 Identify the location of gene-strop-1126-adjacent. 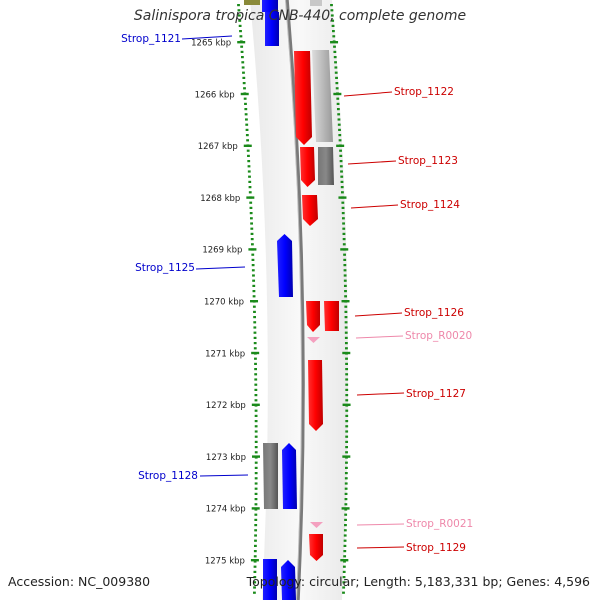
(331, 316).